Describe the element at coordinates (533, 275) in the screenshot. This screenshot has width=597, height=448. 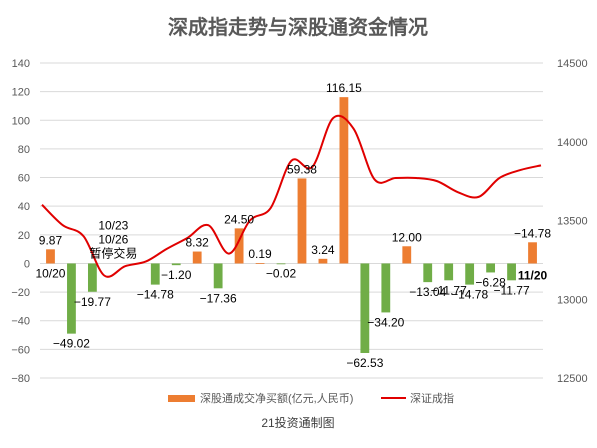
I see `date-annotation: 11/20` at that location.